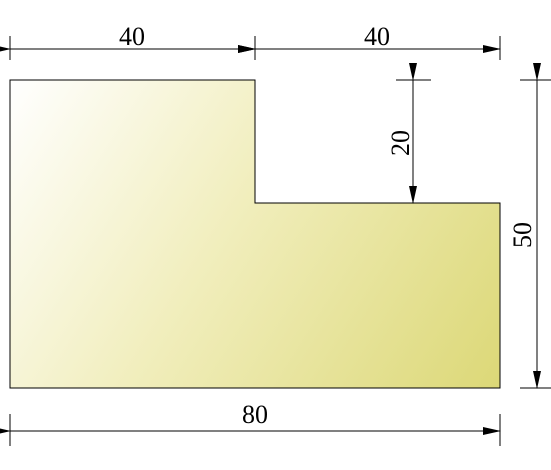 The image size is (551, 470). I want to click on top-left-dimension-label: 40, so click(132, 36).